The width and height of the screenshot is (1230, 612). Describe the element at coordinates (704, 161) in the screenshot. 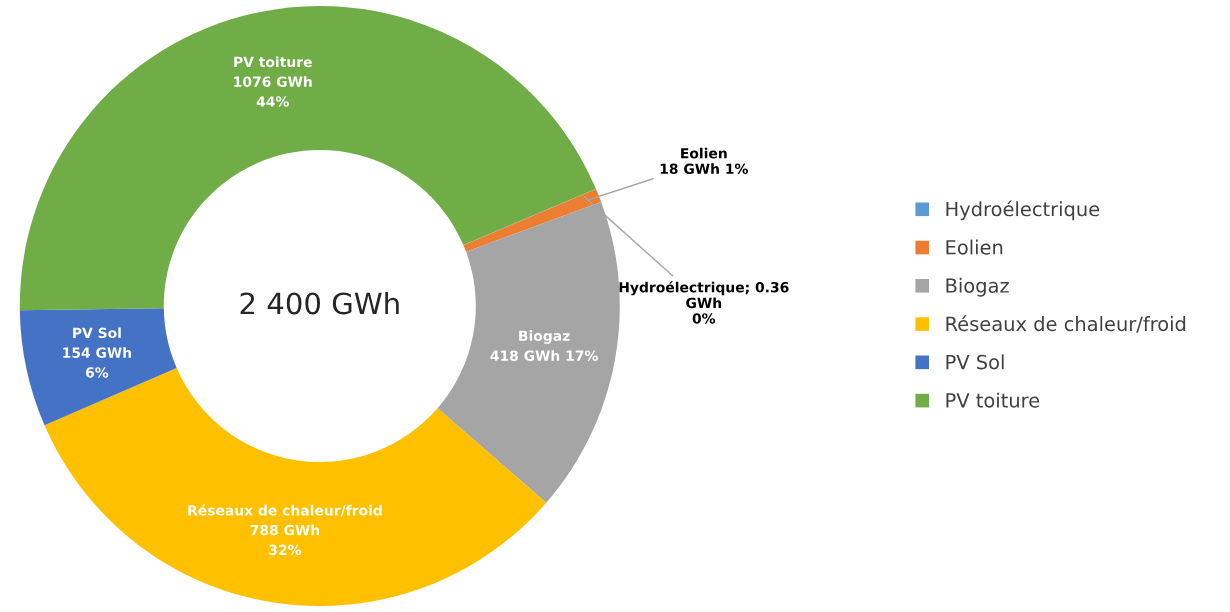

I see `data-label: Eolien 18 GWh 1%` at that location.